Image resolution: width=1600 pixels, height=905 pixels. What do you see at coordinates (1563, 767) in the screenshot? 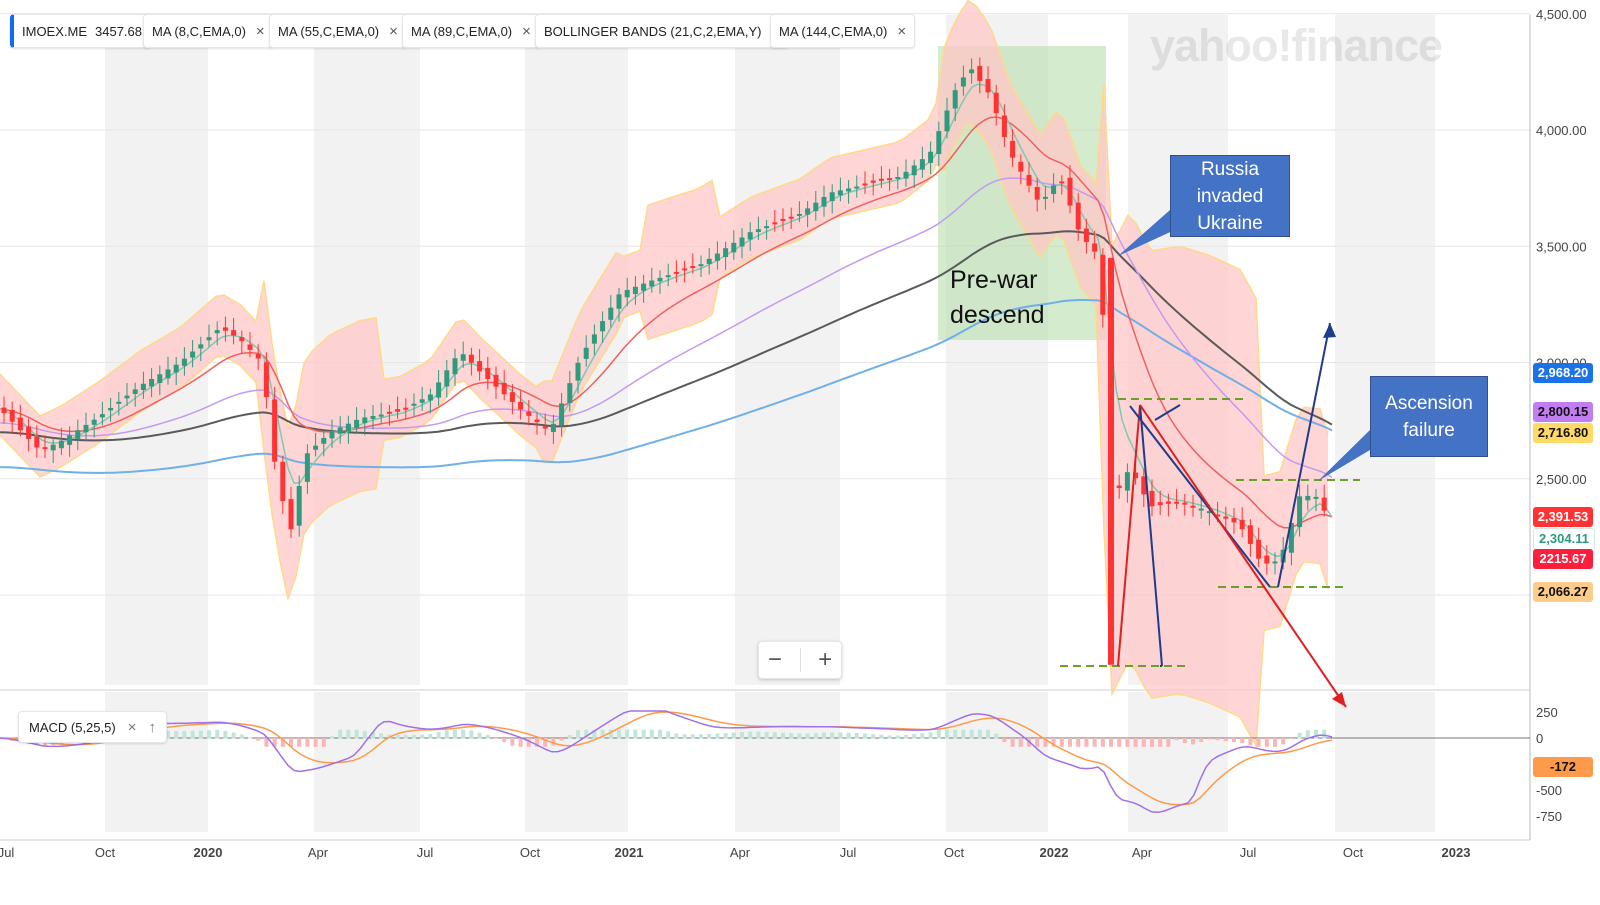
I see `price-badge: -172` at bounding box center [1563, 767].